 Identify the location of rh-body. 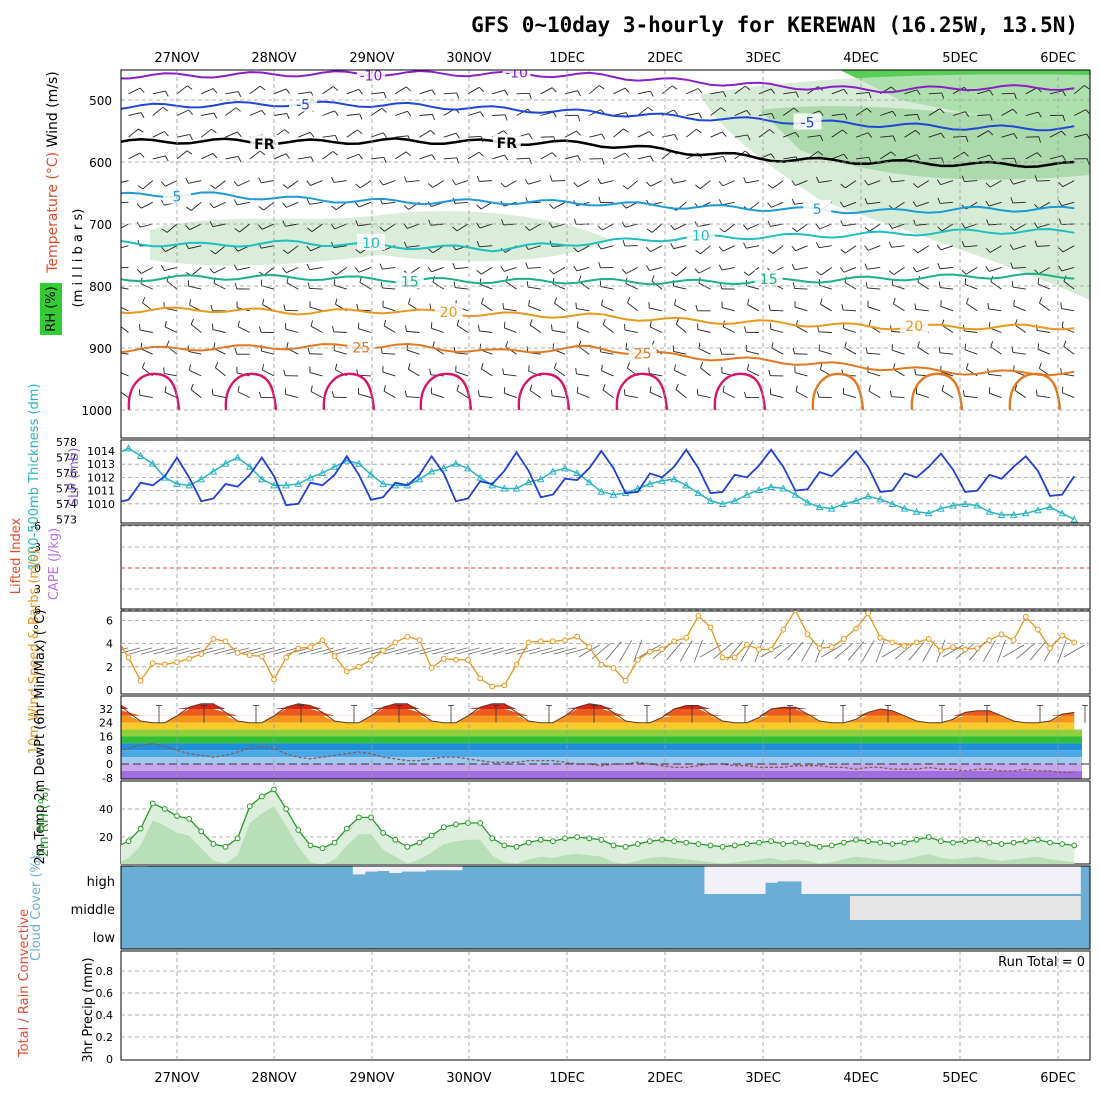
(599, 825).